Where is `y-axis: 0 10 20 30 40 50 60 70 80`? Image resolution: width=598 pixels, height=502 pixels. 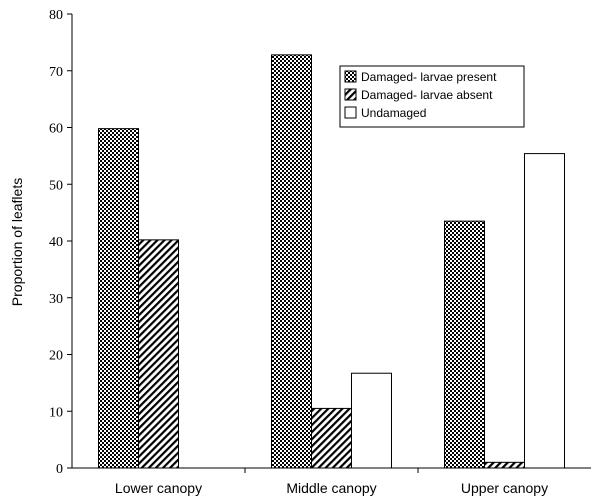 y-axis: 0 10 20 30 40 50 60 70 80 is located at coordinates (61, 242).